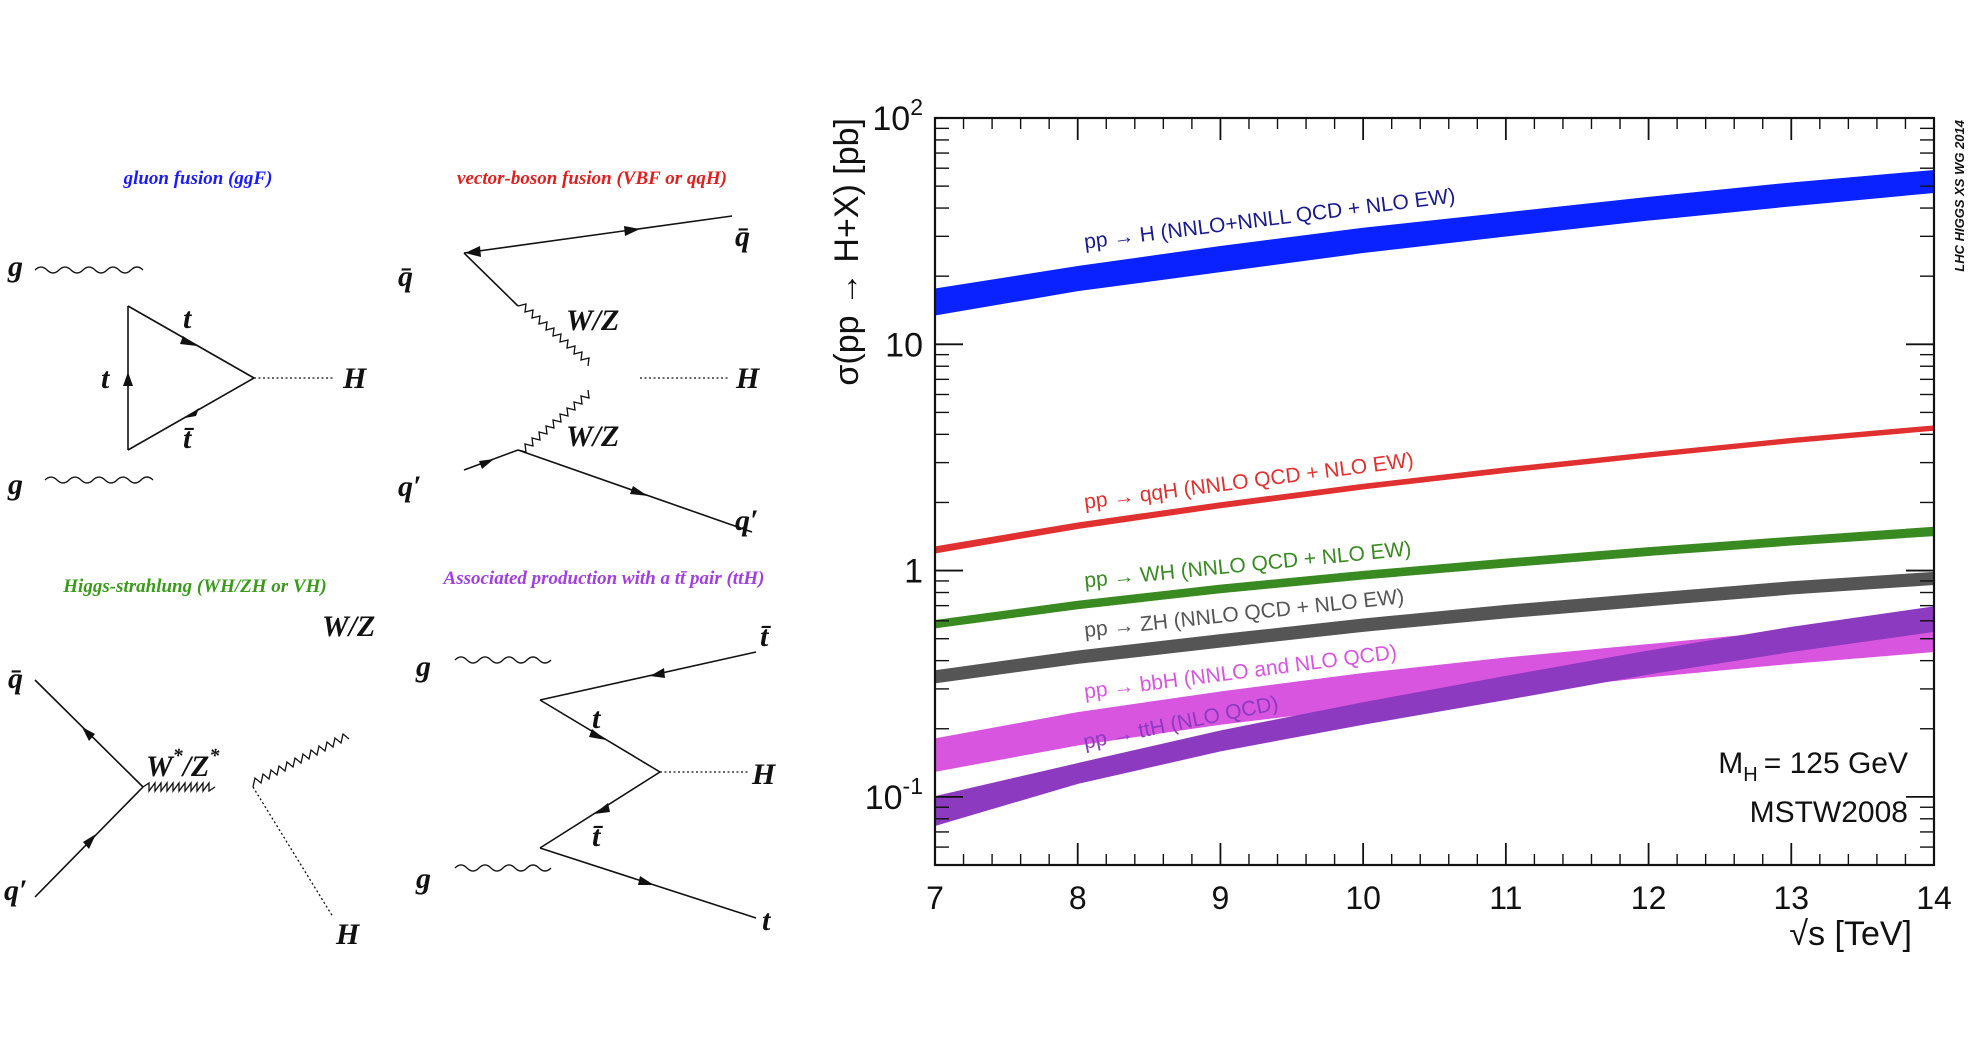  What do you see at coordinates (1649, 898) in the screenshot?
I see `x-tick-label: 12` at bounding box center [1649, 898].